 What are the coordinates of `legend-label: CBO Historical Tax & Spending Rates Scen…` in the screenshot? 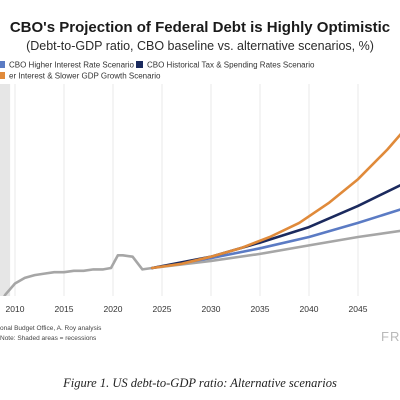 It's located at (231, 65).